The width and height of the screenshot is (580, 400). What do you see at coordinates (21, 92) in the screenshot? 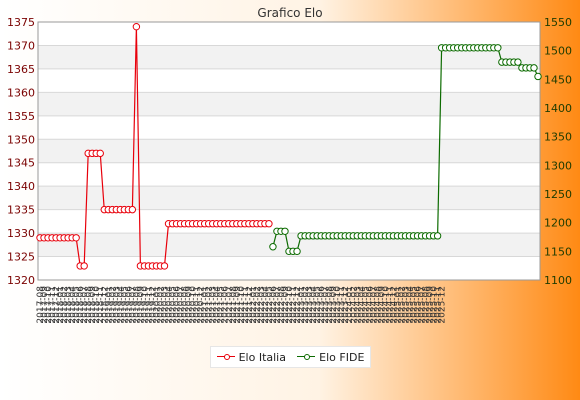
I see `y-left-tick-label: 1360` at bounding box center [21, 92].